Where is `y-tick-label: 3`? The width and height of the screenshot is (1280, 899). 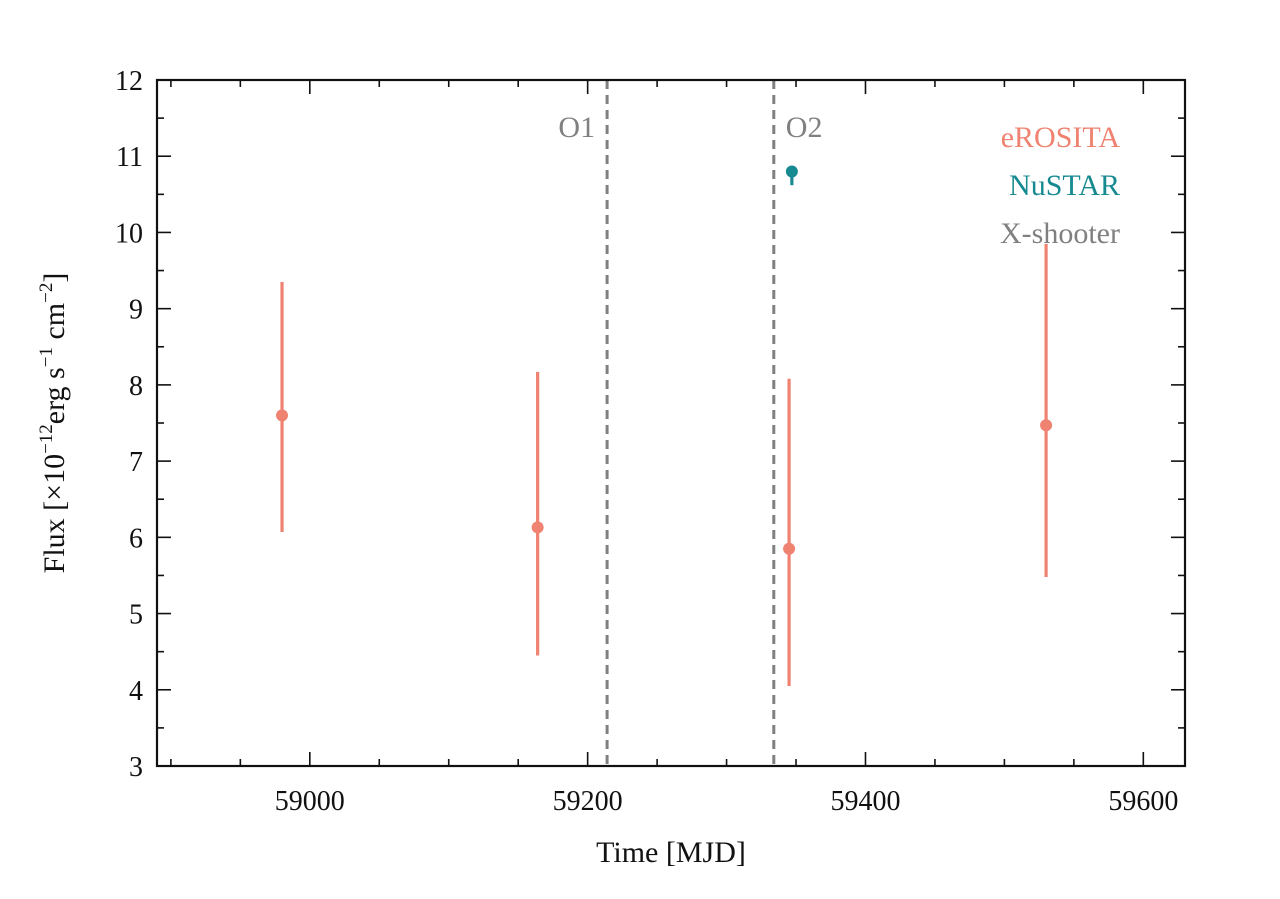
y-tick-label: 3 is located at coordinates (136, 767).